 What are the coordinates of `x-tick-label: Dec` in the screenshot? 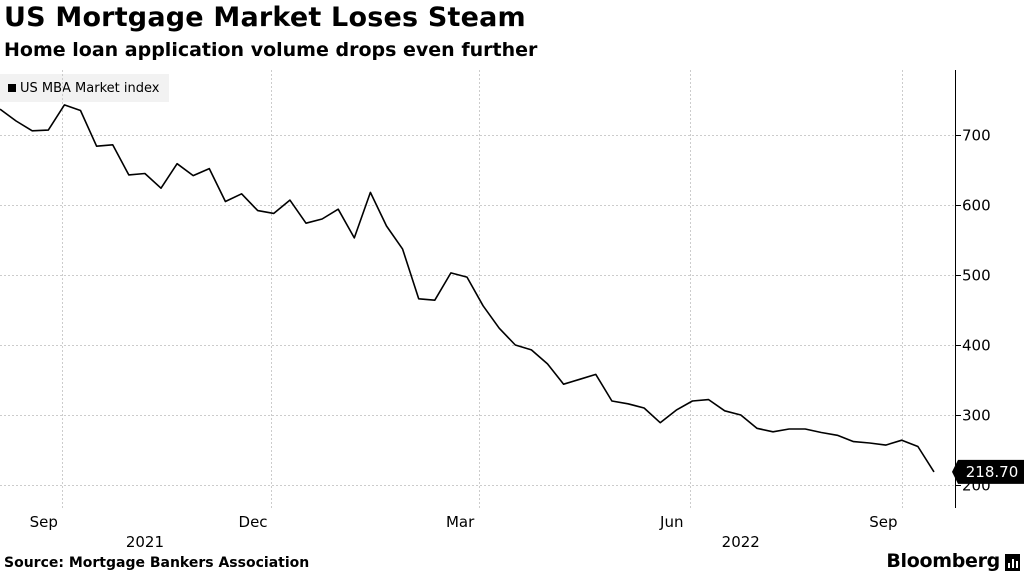 It's located at (253, 522).